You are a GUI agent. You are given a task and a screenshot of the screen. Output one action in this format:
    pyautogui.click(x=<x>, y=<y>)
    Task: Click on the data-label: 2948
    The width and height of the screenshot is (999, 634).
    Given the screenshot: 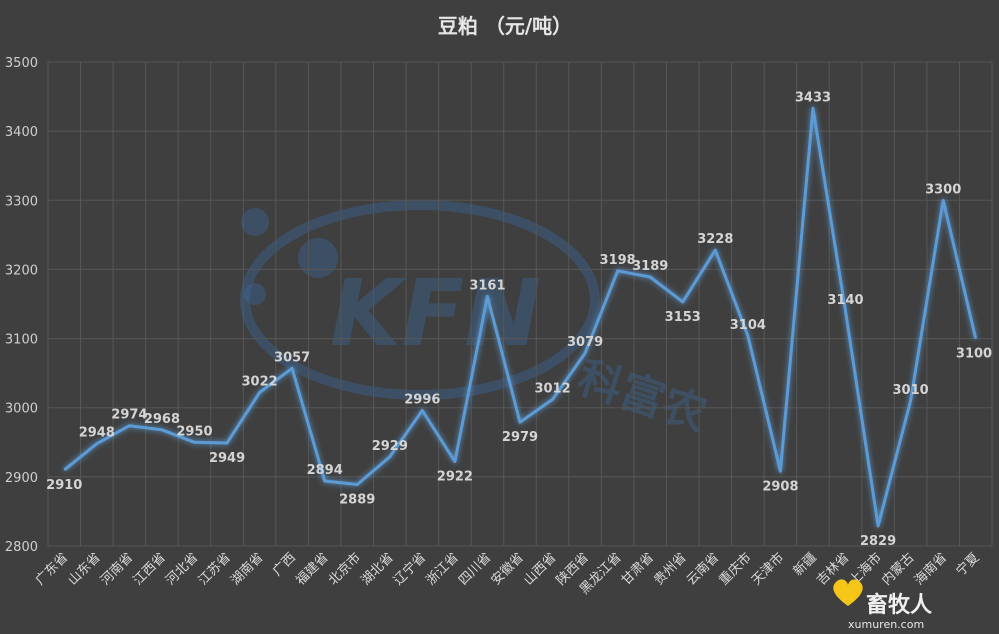 What is the action you would take?
    pyautogui.click(x=97, y=433)
    